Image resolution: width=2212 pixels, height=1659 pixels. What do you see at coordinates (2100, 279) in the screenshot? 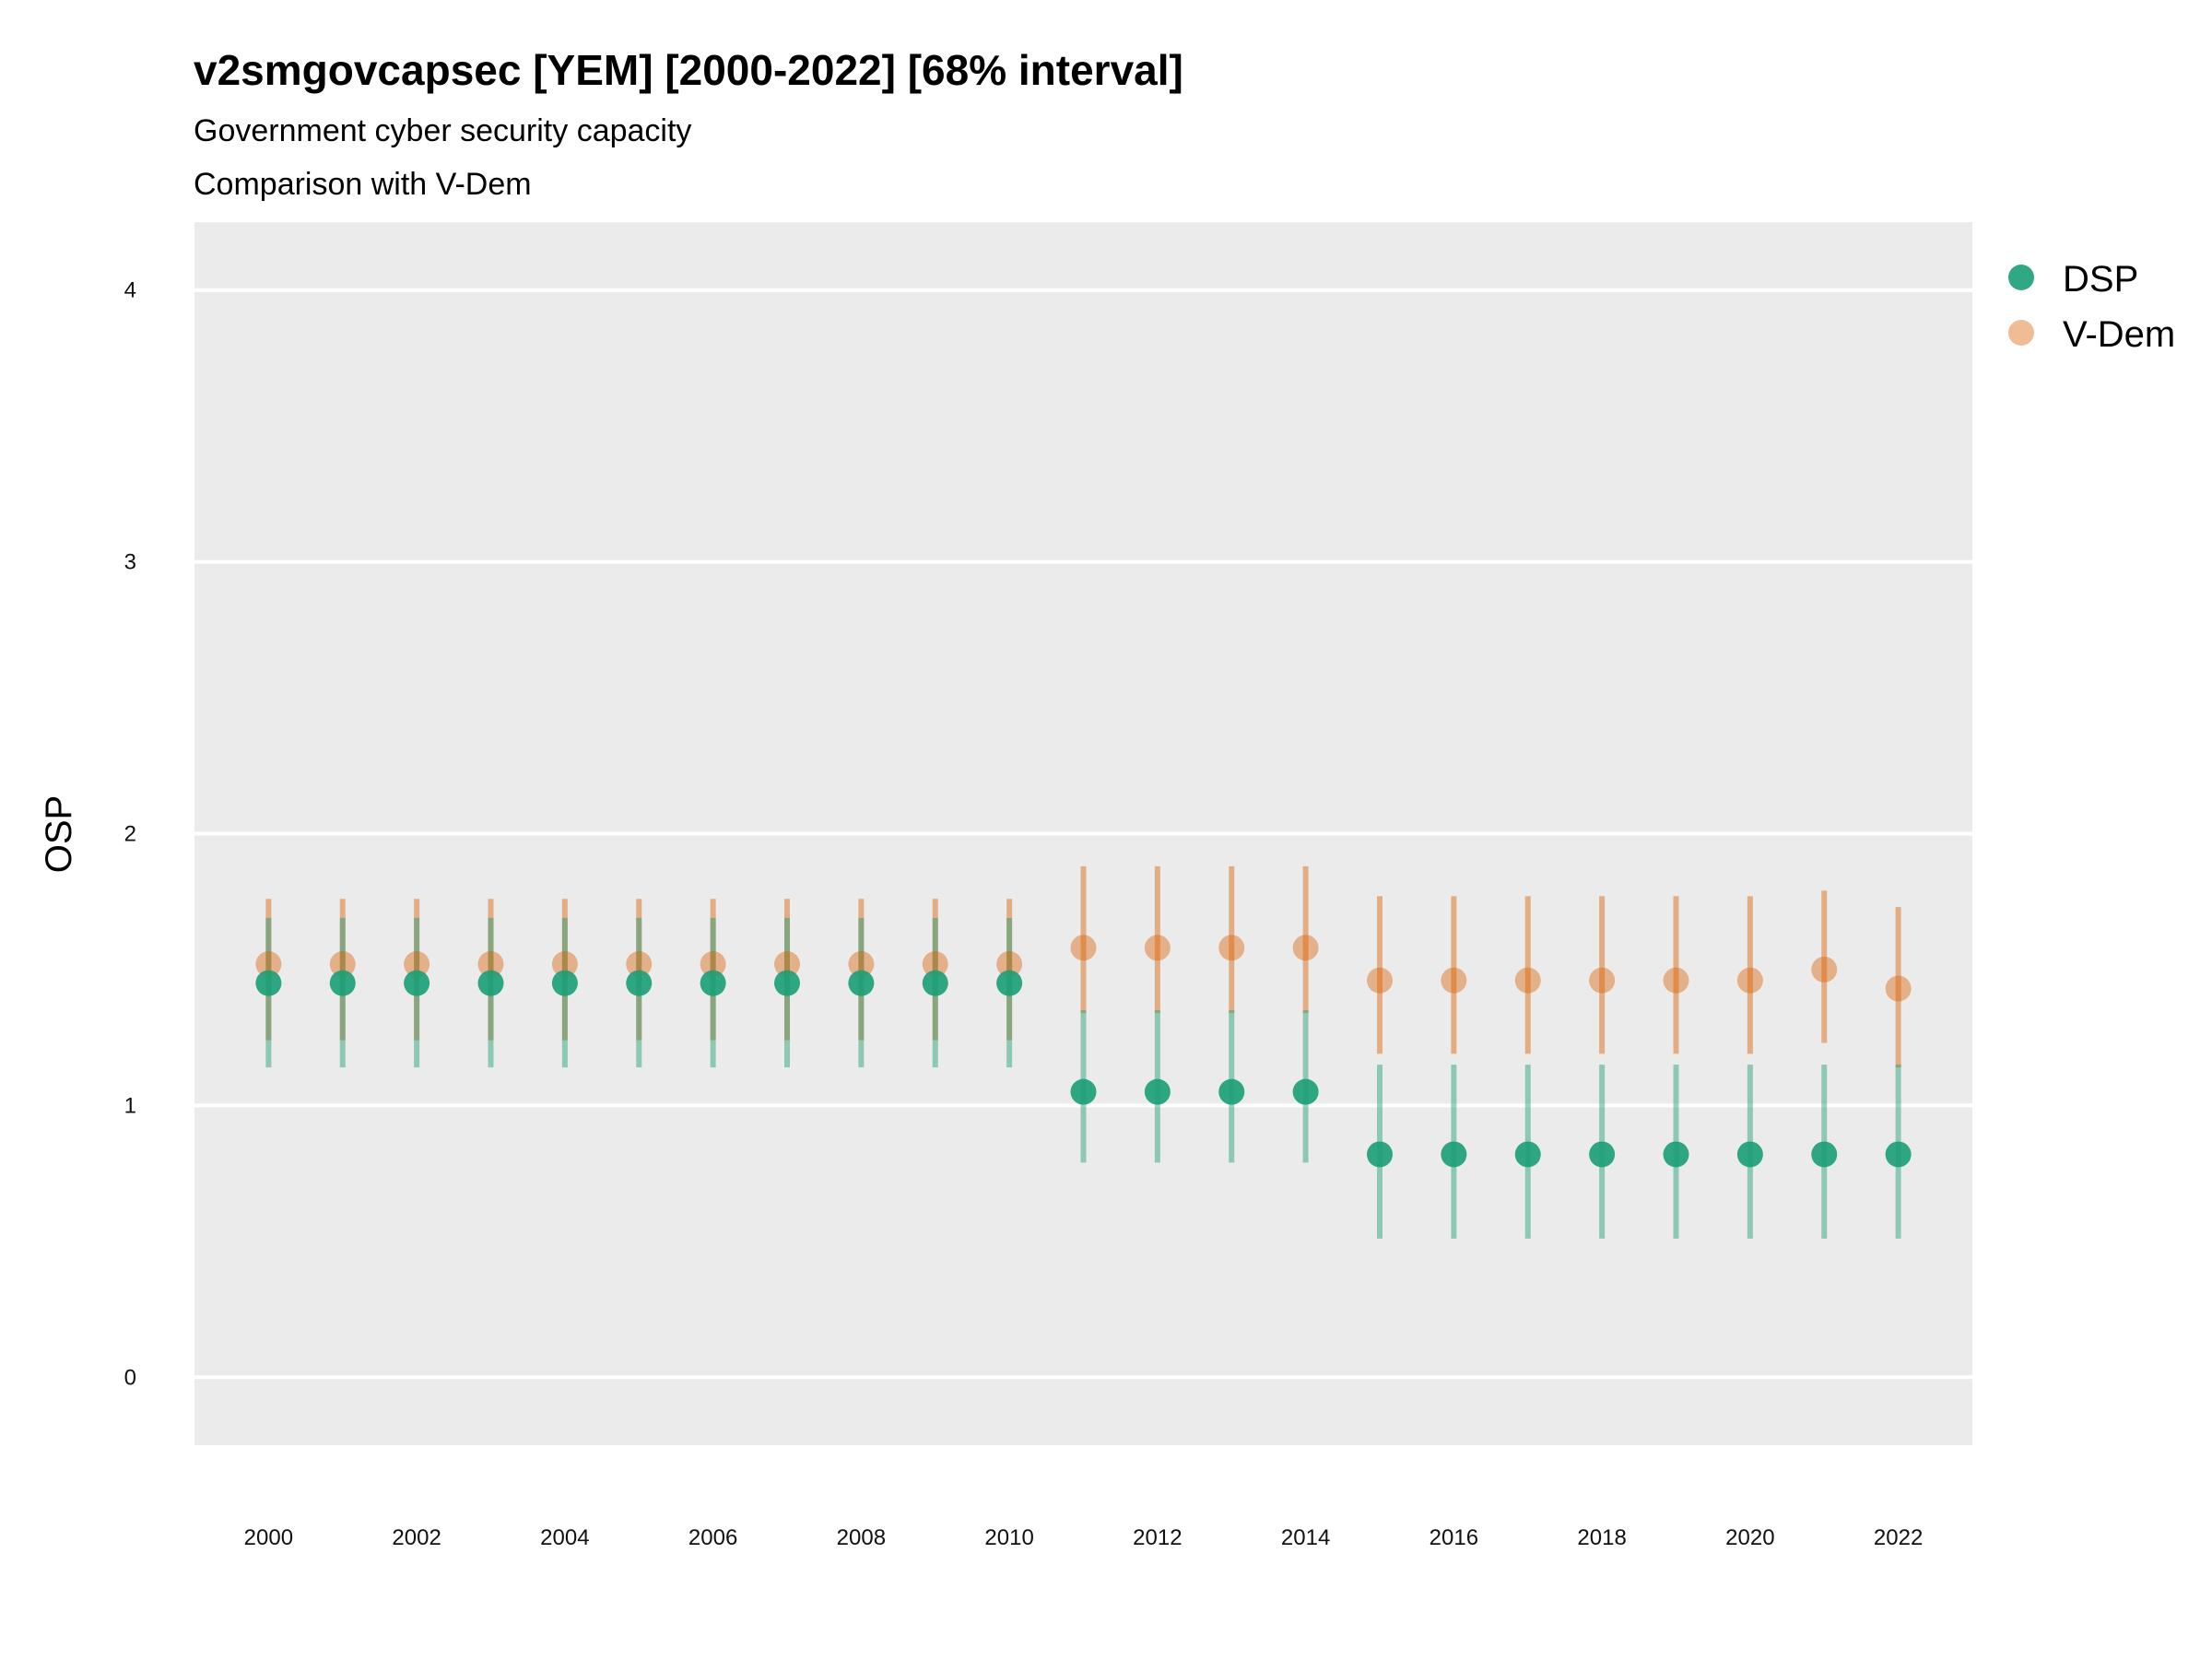
I see `legend-label-dsp: DSP` at bounding box center [2100, 279].